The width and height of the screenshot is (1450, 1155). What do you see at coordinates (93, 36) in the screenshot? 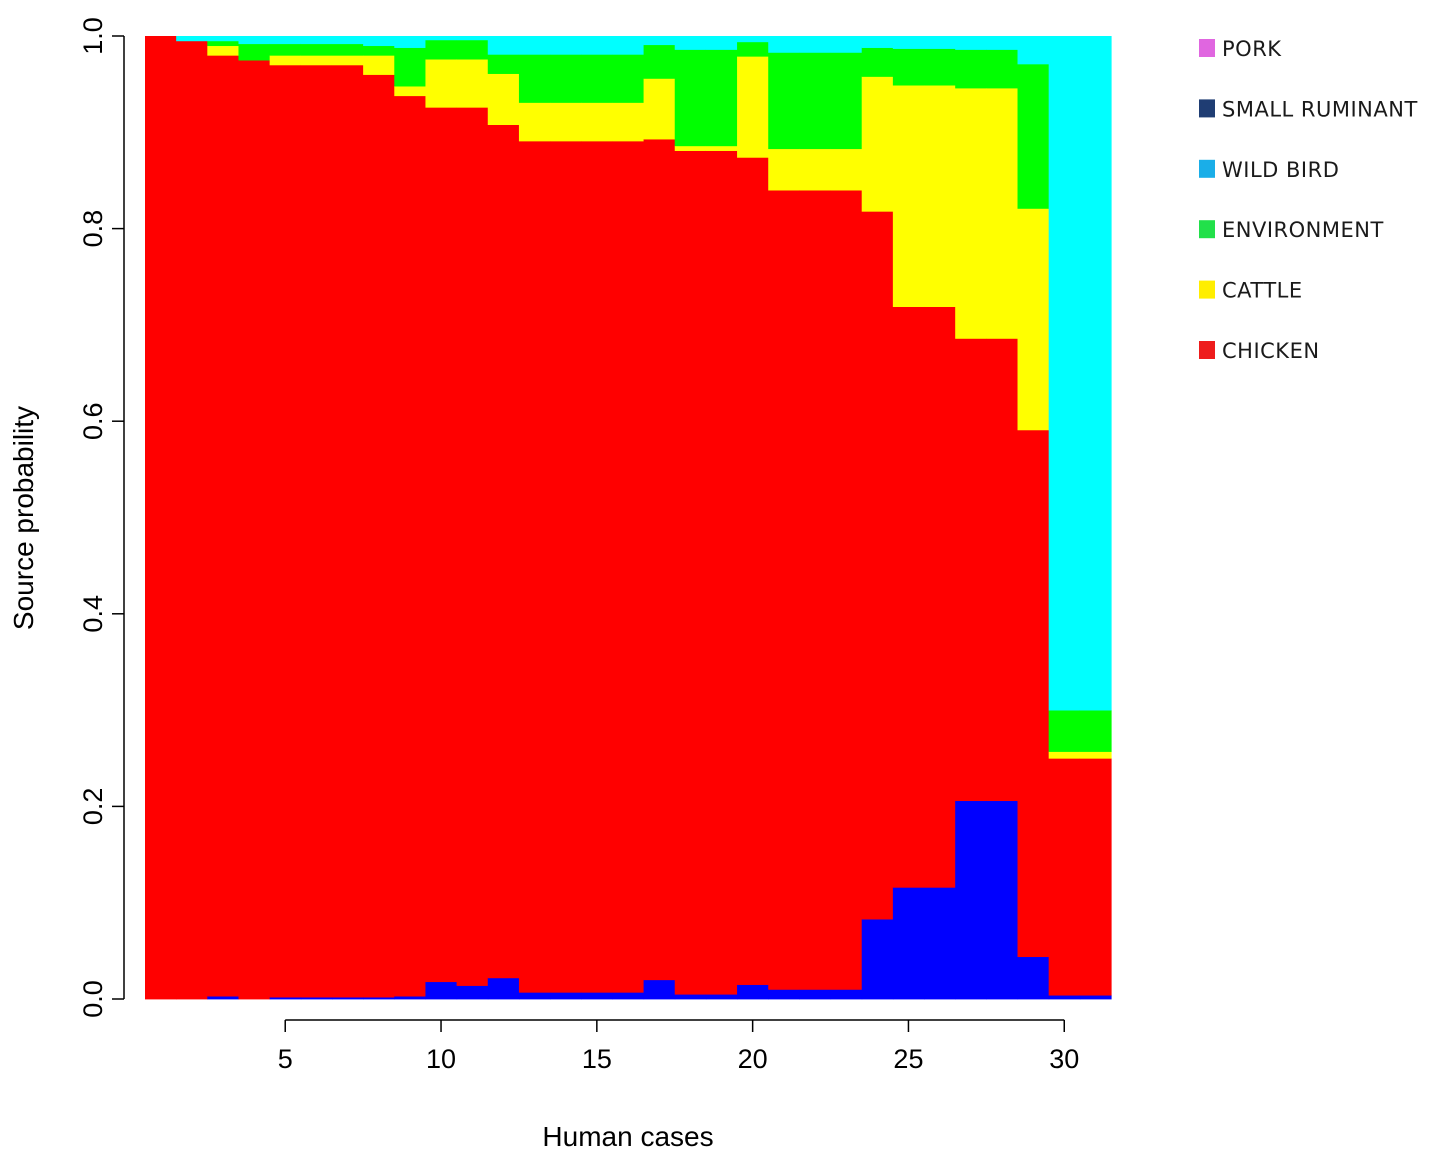
I see `y-tick-label: 1.0` at bounding box center [93, 36].